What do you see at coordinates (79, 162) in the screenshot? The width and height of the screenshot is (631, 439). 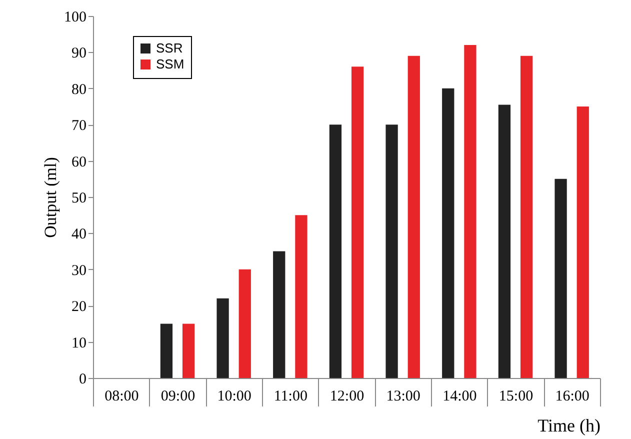 I see `y-tick-label: 60` at bounding box center [79, 162].